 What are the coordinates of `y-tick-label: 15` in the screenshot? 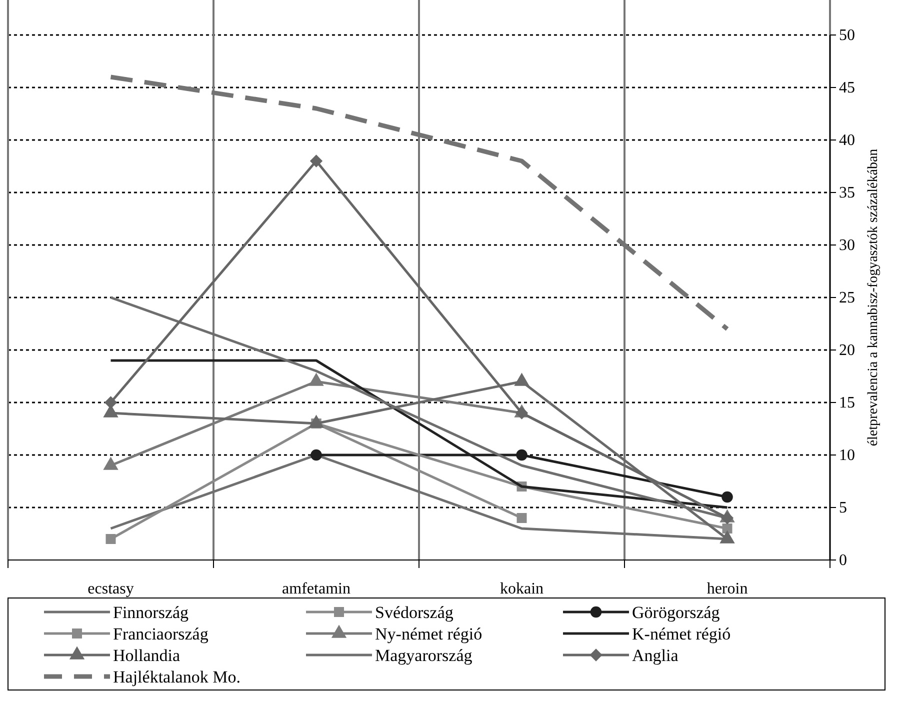 It's located at (847, 403).